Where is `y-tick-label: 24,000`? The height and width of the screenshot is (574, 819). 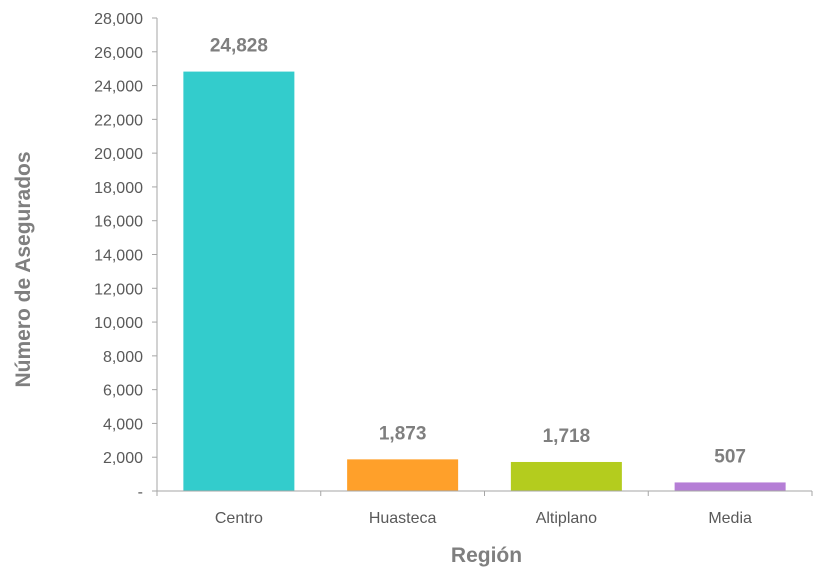
y-tick-label: 24,000 is located at coordinates (118, 87).